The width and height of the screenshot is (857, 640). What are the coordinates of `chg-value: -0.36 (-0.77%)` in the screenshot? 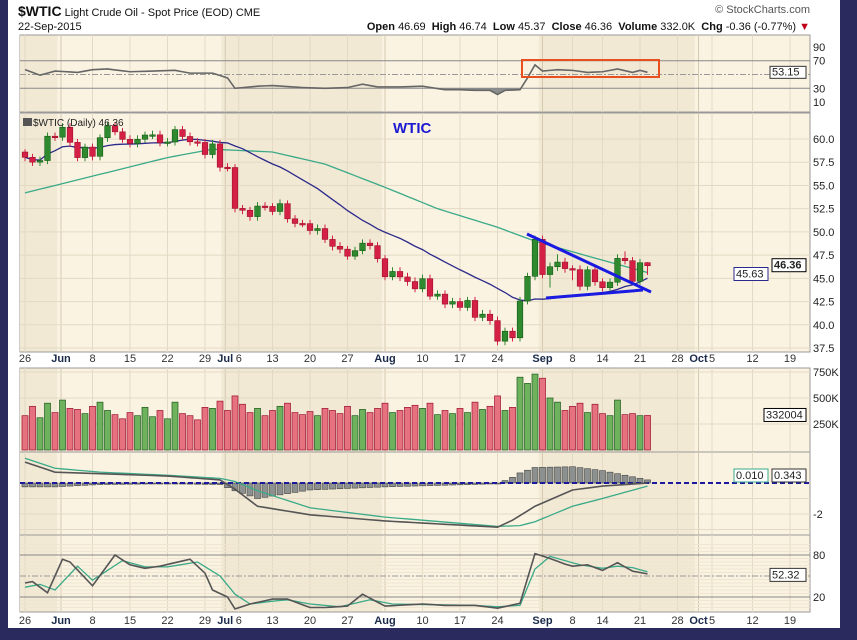 It's located at (761, 27).